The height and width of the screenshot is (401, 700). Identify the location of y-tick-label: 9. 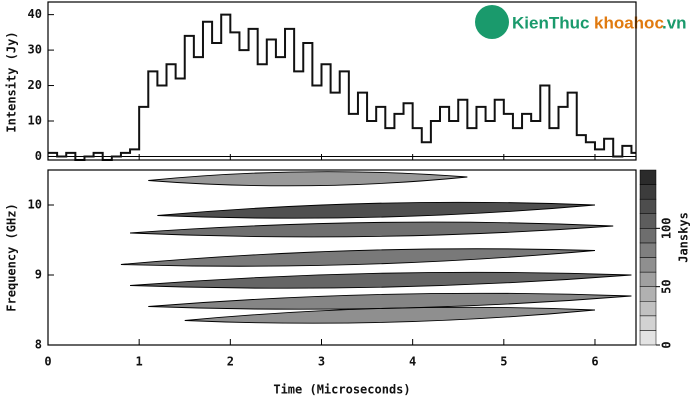
(38, 275).